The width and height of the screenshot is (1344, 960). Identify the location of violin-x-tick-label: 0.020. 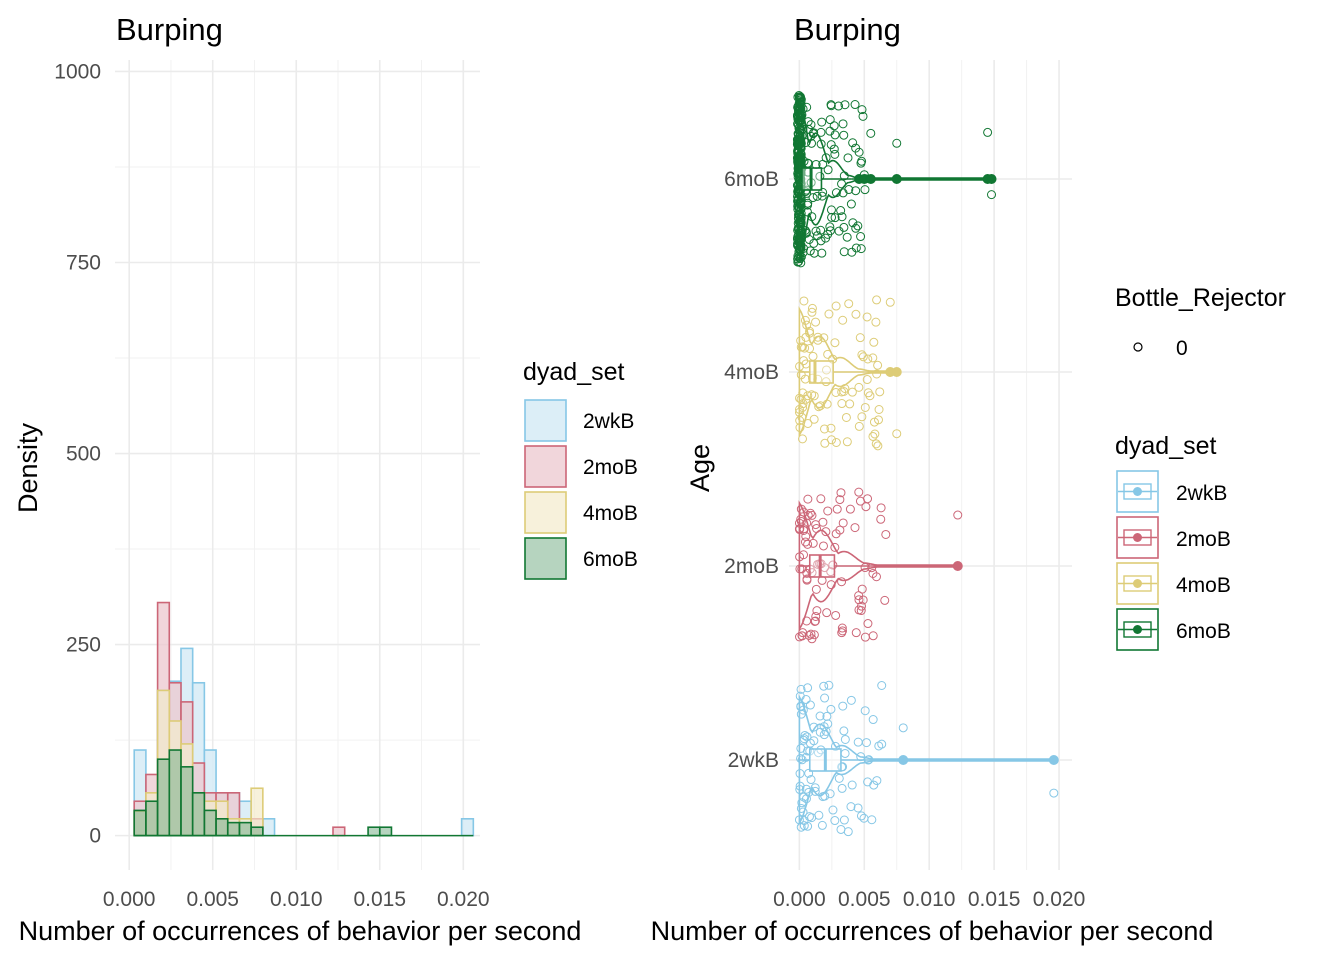
(1059, 899).